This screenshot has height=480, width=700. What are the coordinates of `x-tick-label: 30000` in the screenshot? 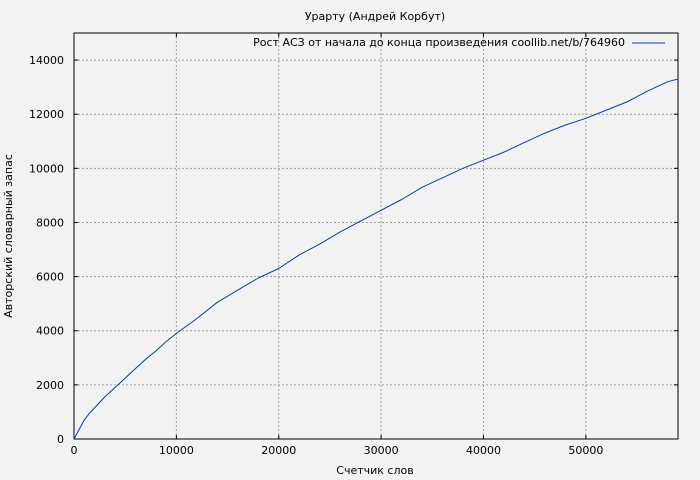 It's located at (381, 450).